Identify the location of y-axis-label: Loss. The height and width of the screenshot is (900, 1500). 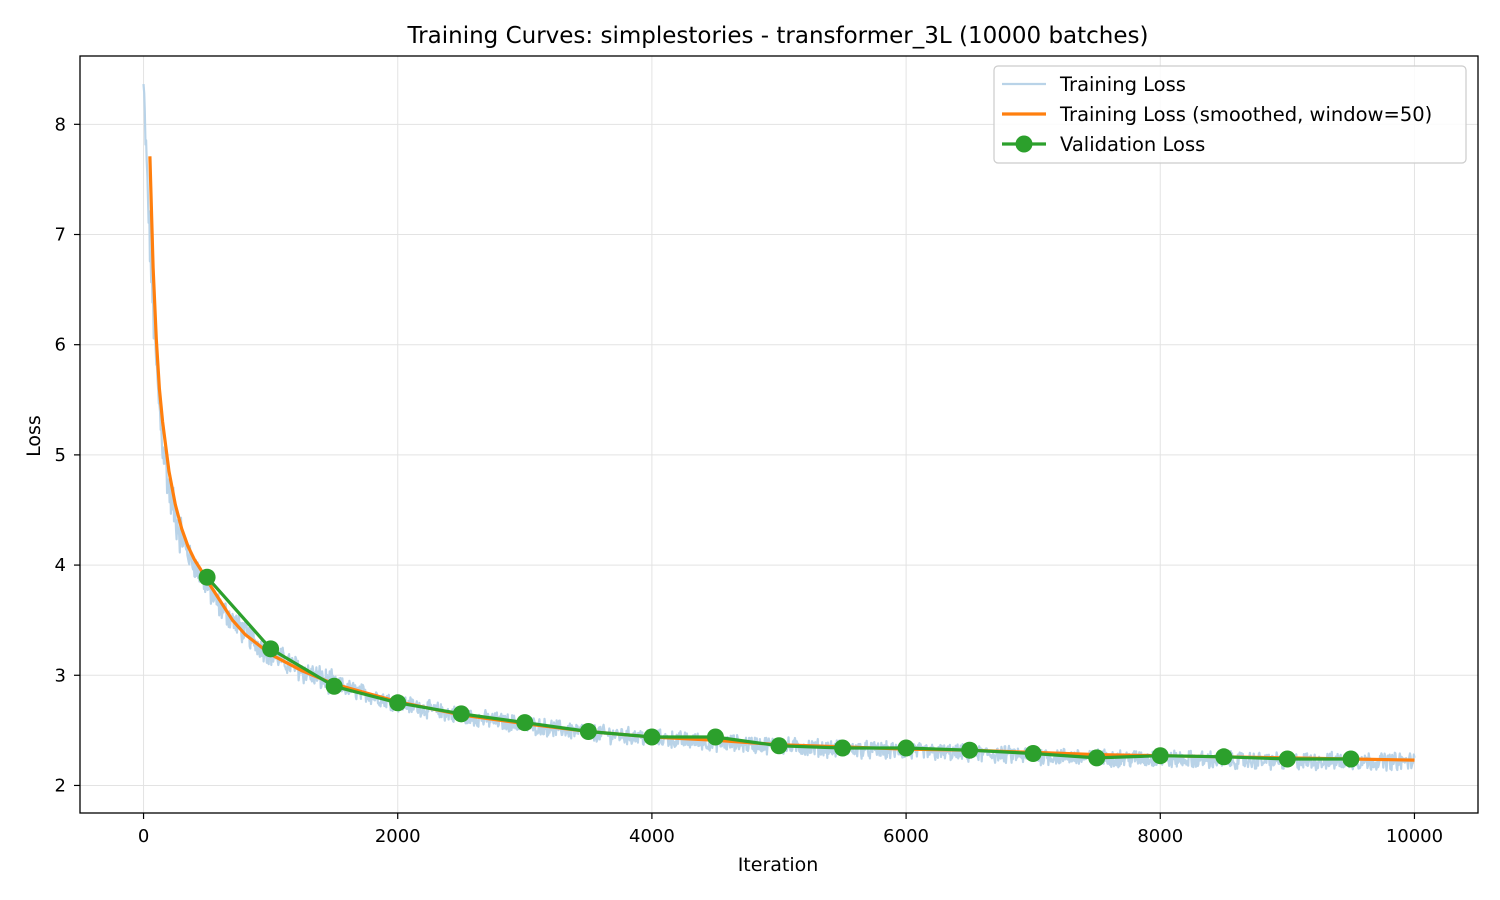
(34, 436).